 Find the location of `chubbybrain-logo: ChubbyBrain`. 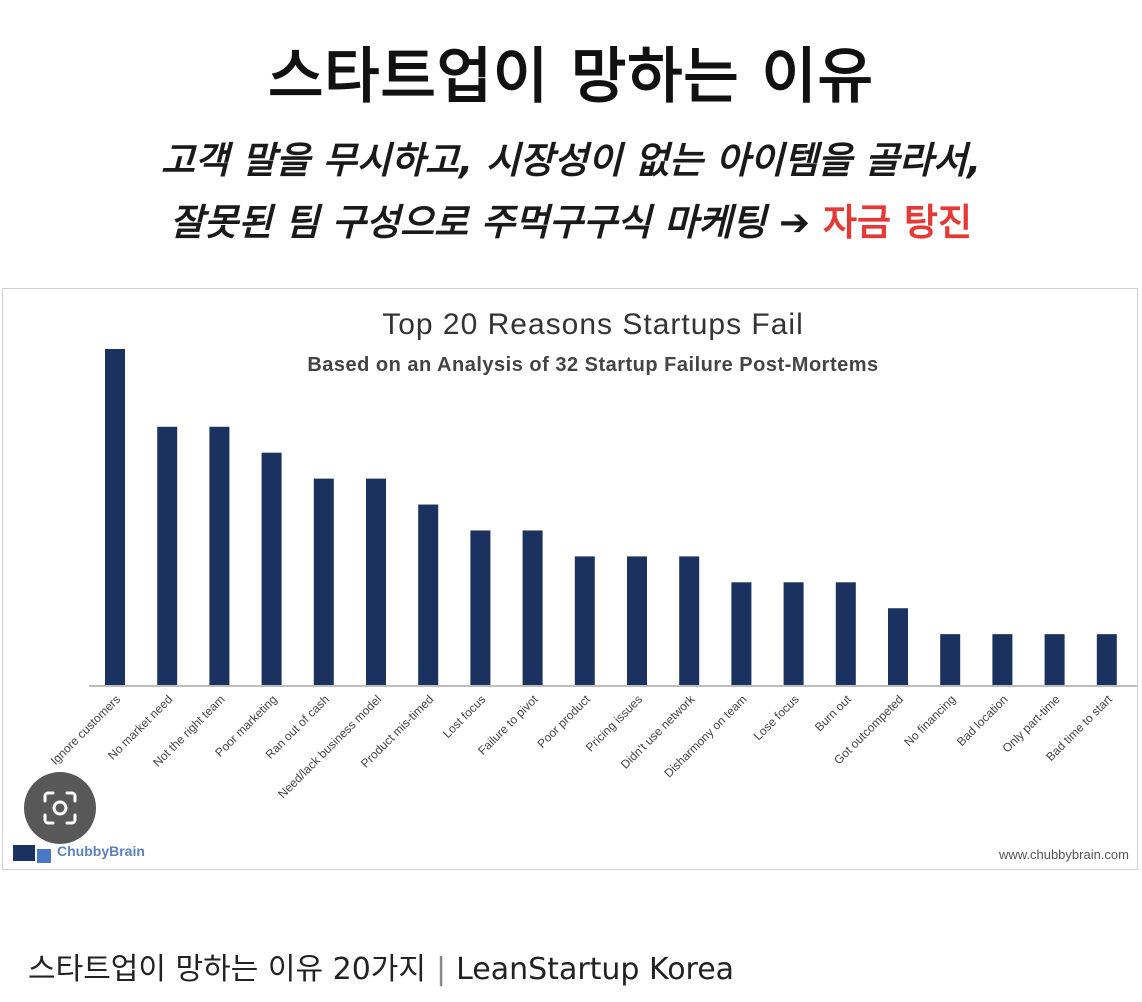

chubbybrain-logo: ChubbyBrain is located at coordinates (79, 853).